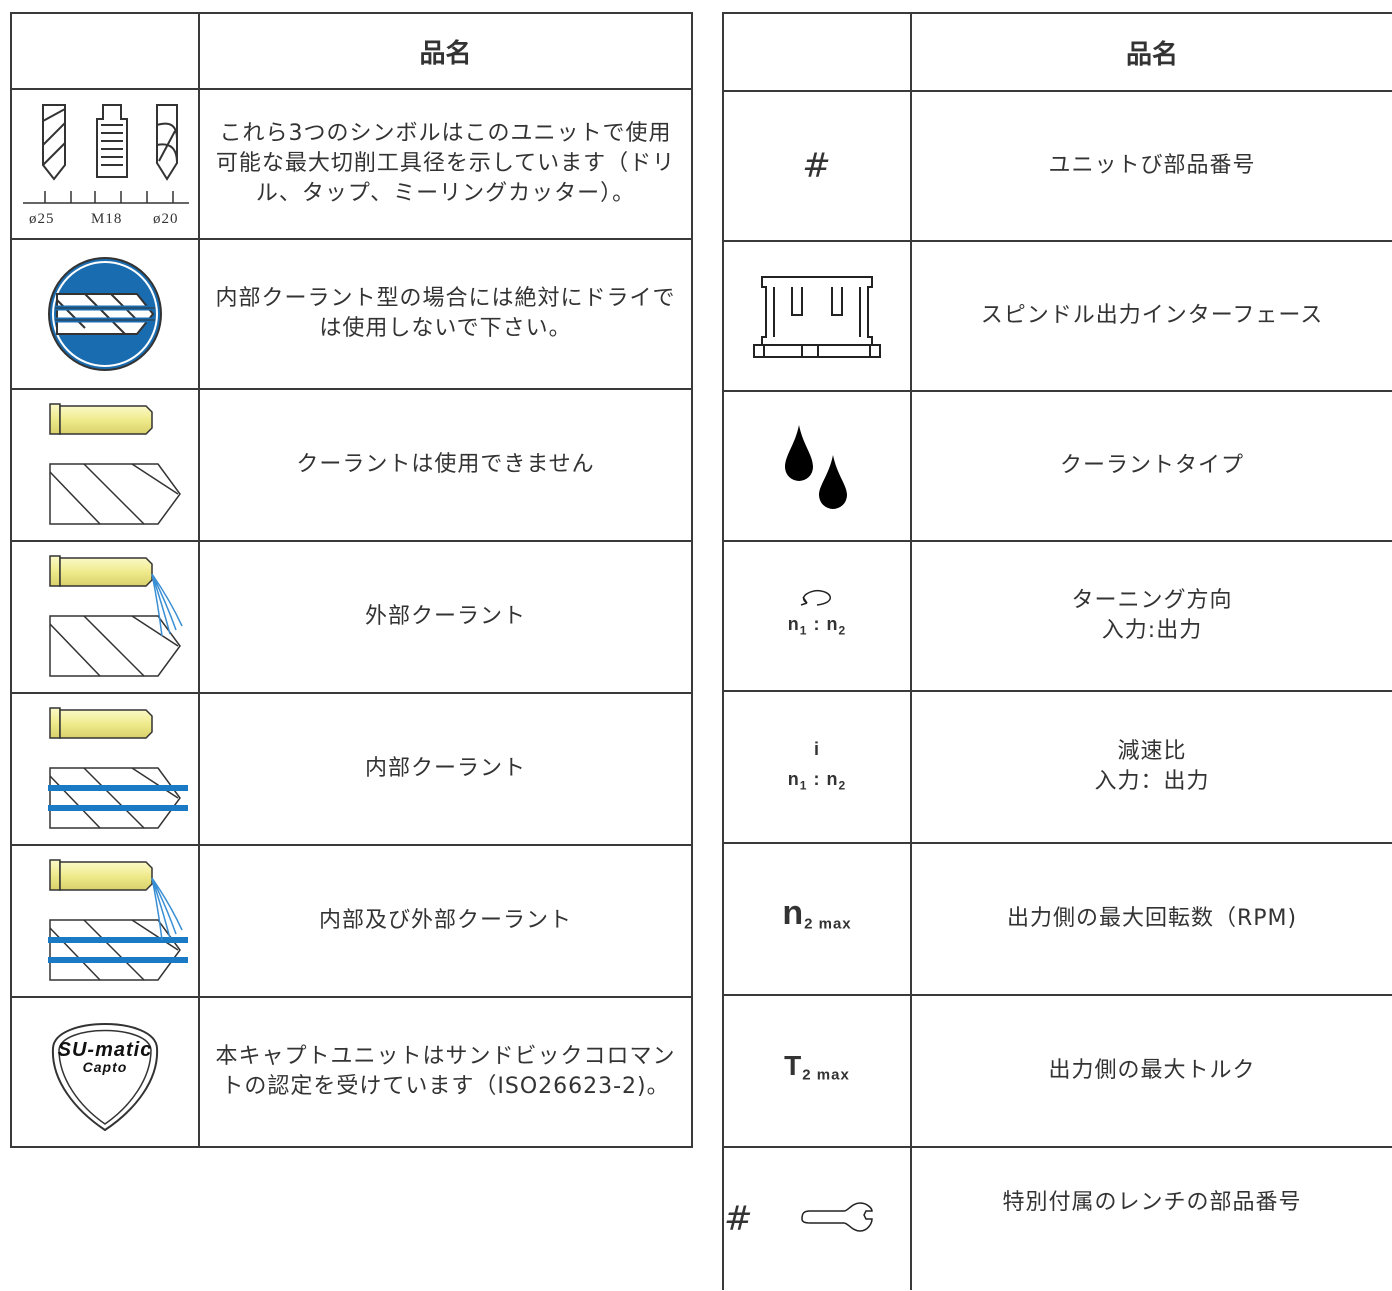  Describe the element at coordinates (1151, 767) in the screenshot. I see `description: 減速比入力：出力` at that location.